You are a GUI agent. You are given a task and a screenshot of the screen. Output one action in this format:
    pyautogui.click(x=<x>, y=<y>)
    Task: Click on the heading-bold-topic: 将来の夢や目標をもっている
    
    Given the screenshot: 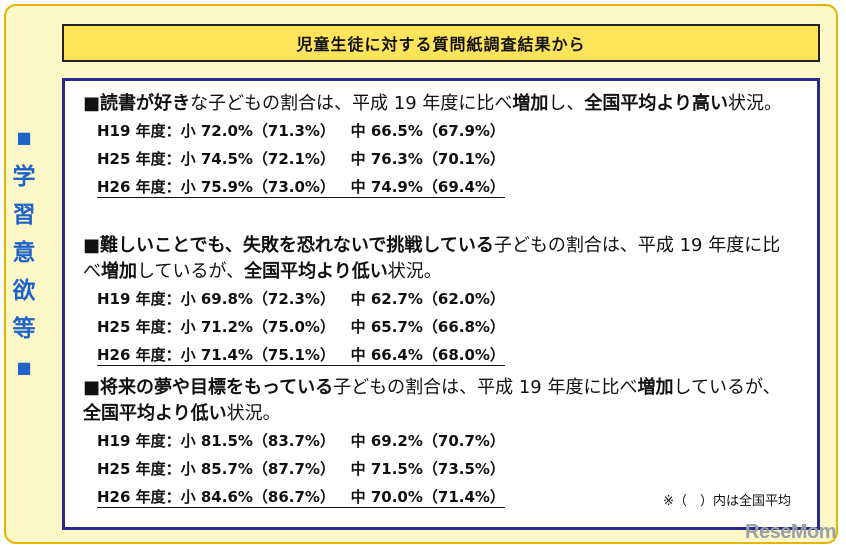 What is the action you would take?
    pyautogui.click(x=217, y=387)
    